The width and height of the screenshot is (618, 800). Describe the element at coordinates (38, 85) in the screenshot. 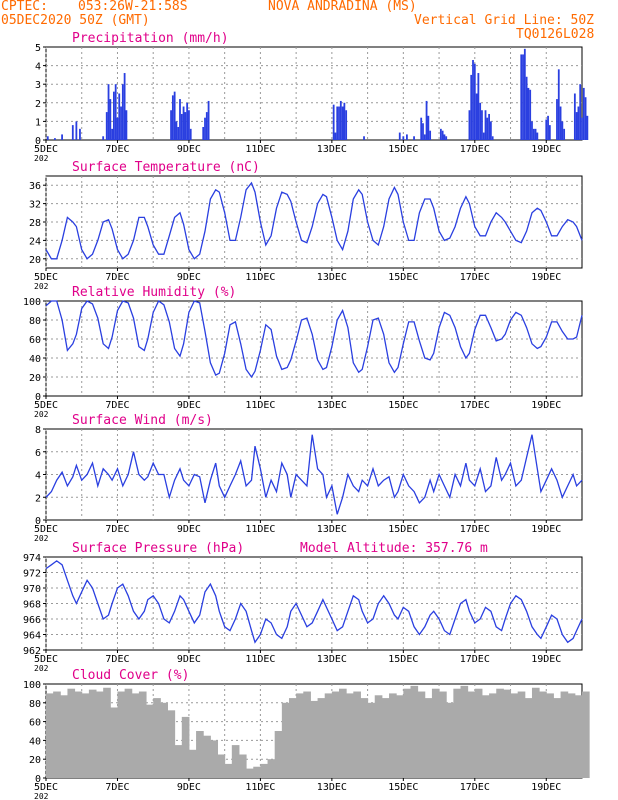

I see `y-tick-label: 3` at that location.